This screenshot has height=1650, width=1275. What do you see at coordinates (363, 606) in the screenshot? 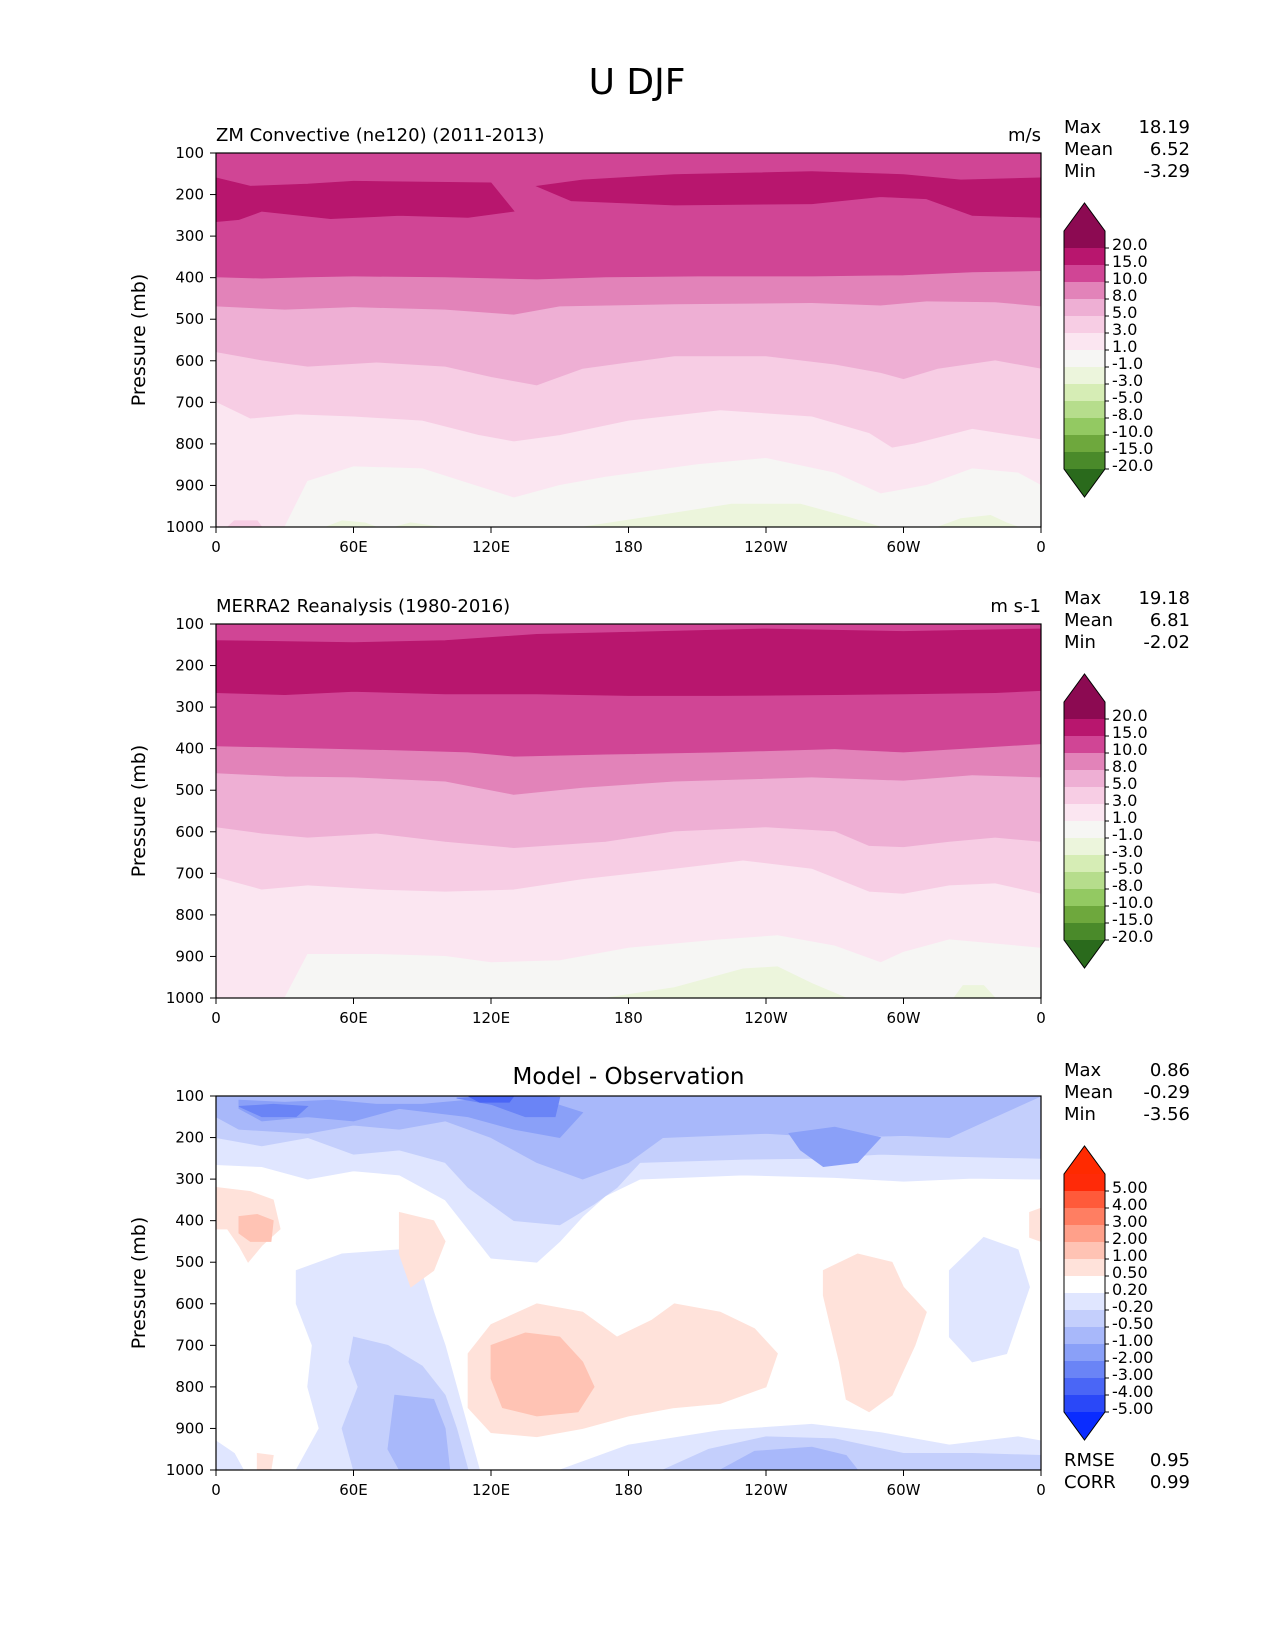
I see `panel-title: MERRA2 Reanalysis (1980-2016)` at bounding box center [363, 606].